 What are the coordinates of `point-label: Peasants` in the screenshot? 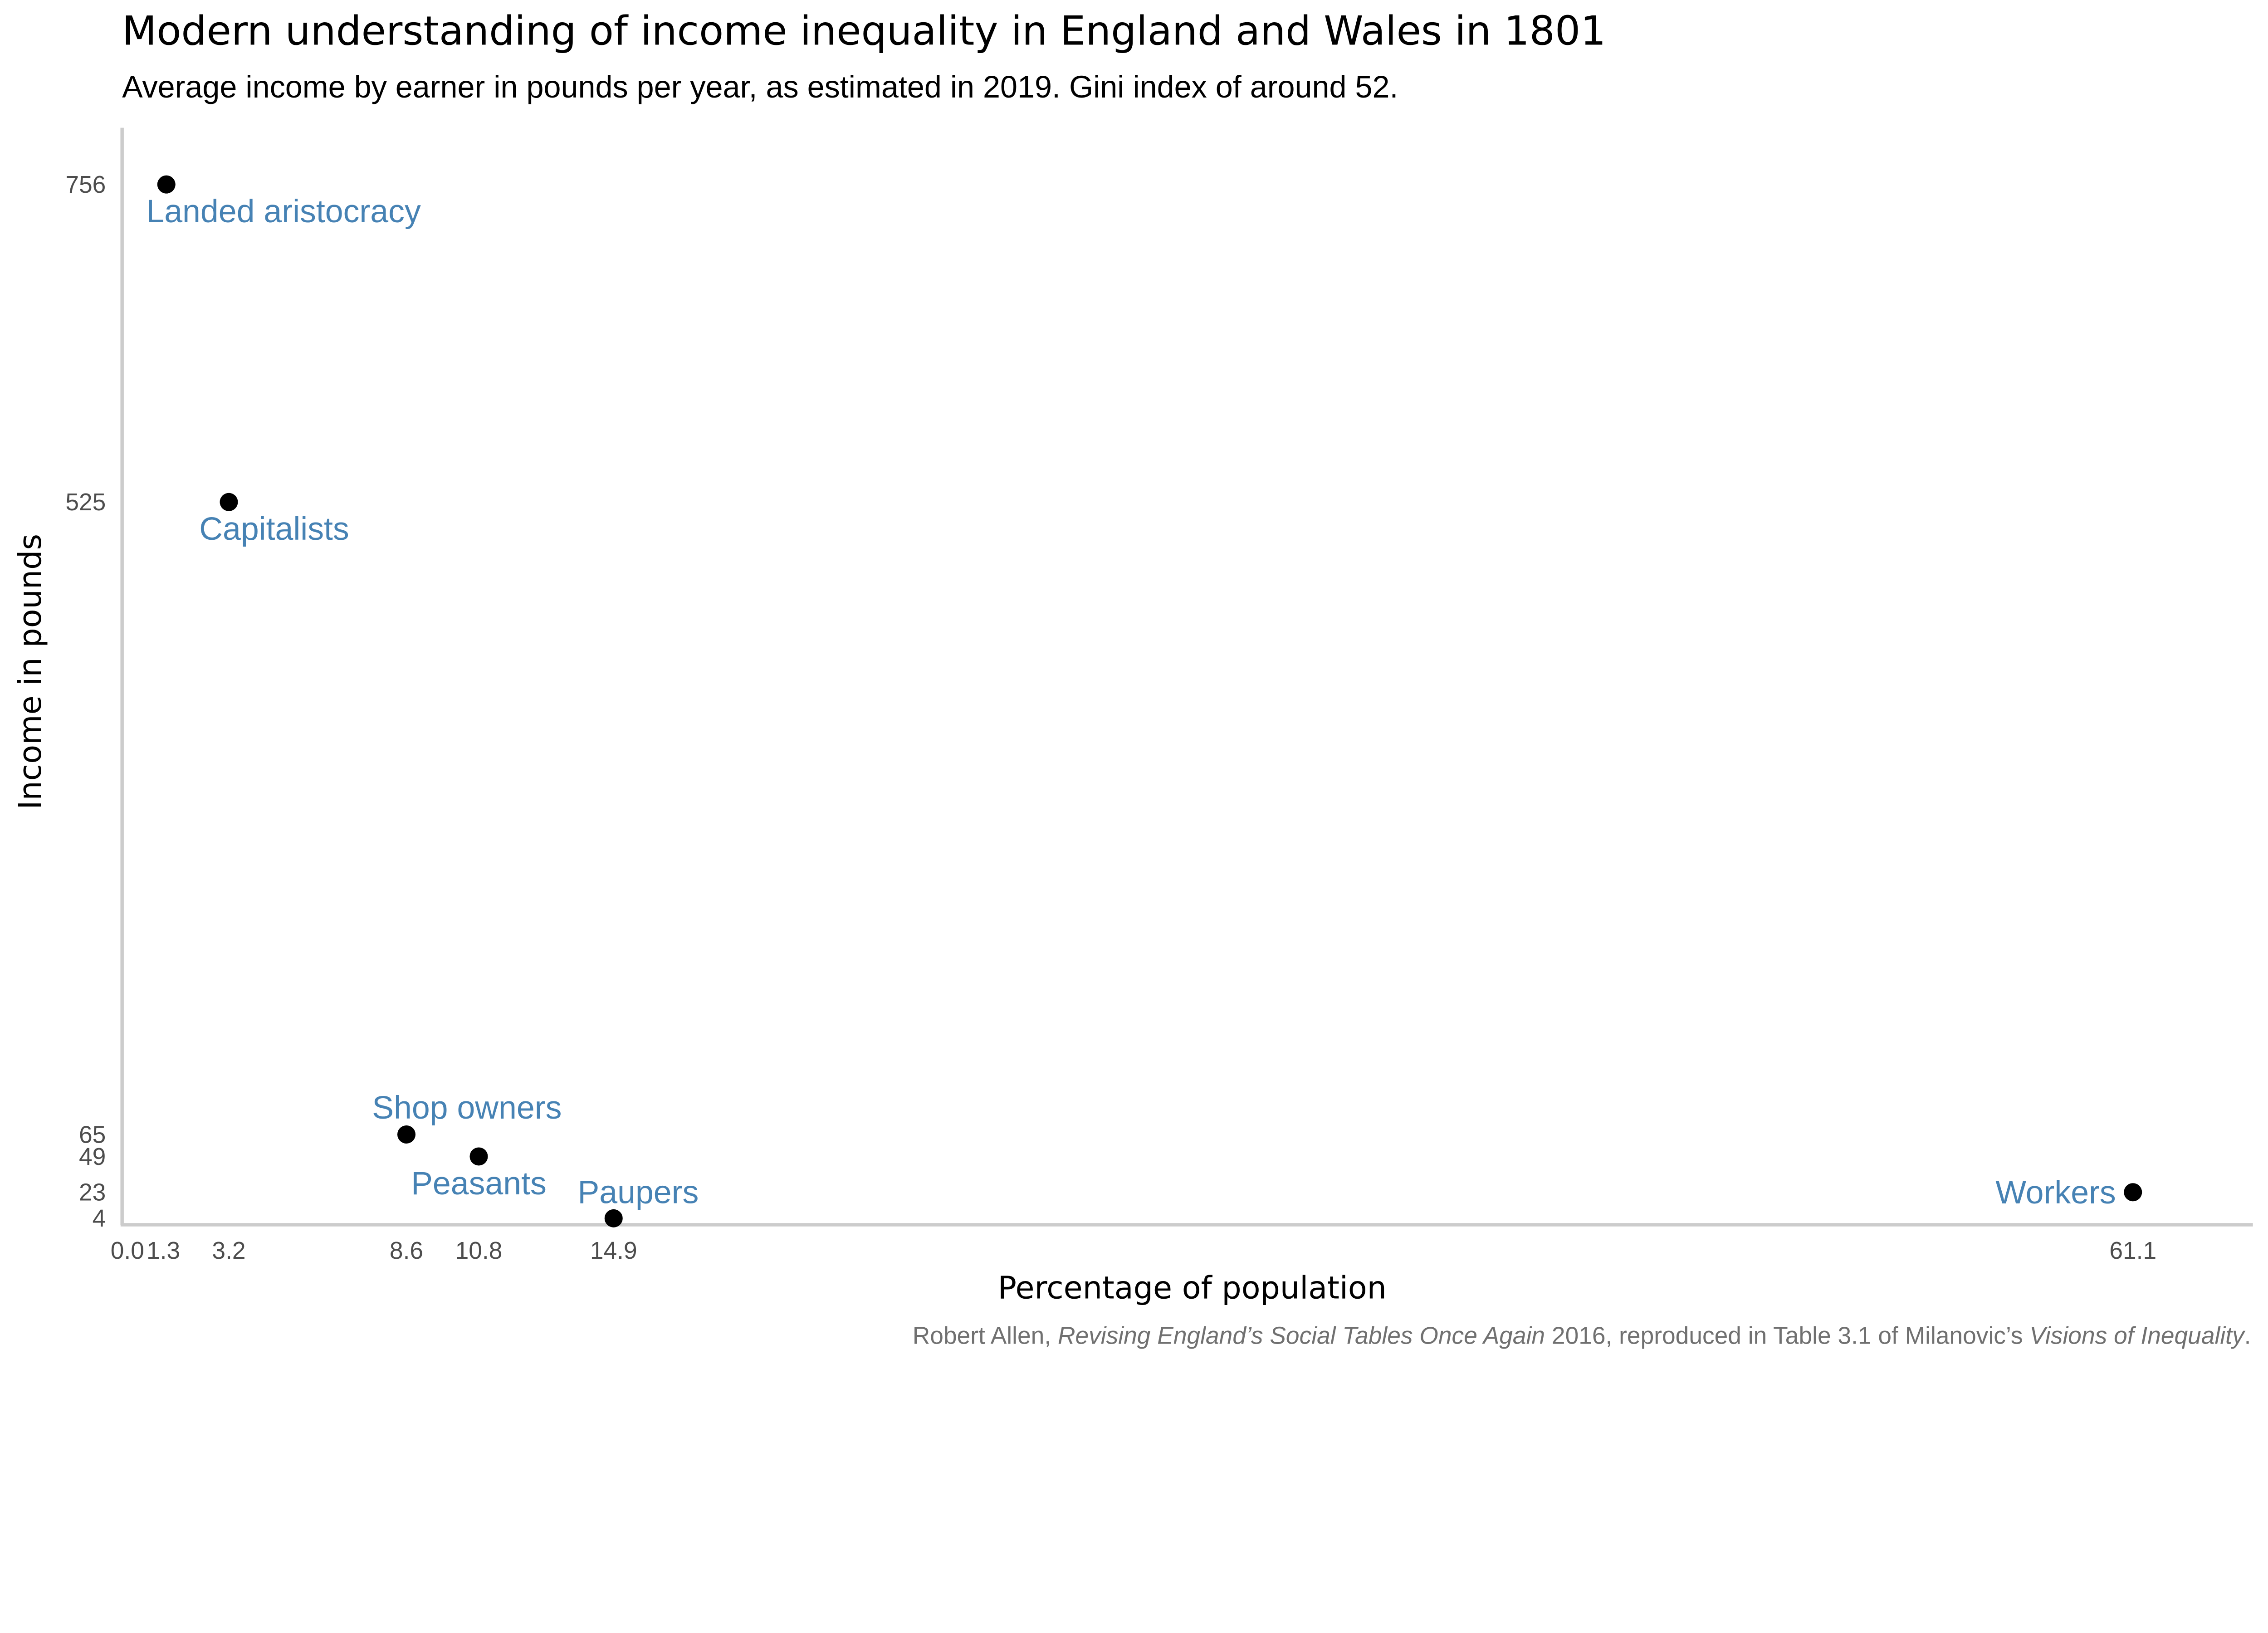 It's located at (479, 1183).